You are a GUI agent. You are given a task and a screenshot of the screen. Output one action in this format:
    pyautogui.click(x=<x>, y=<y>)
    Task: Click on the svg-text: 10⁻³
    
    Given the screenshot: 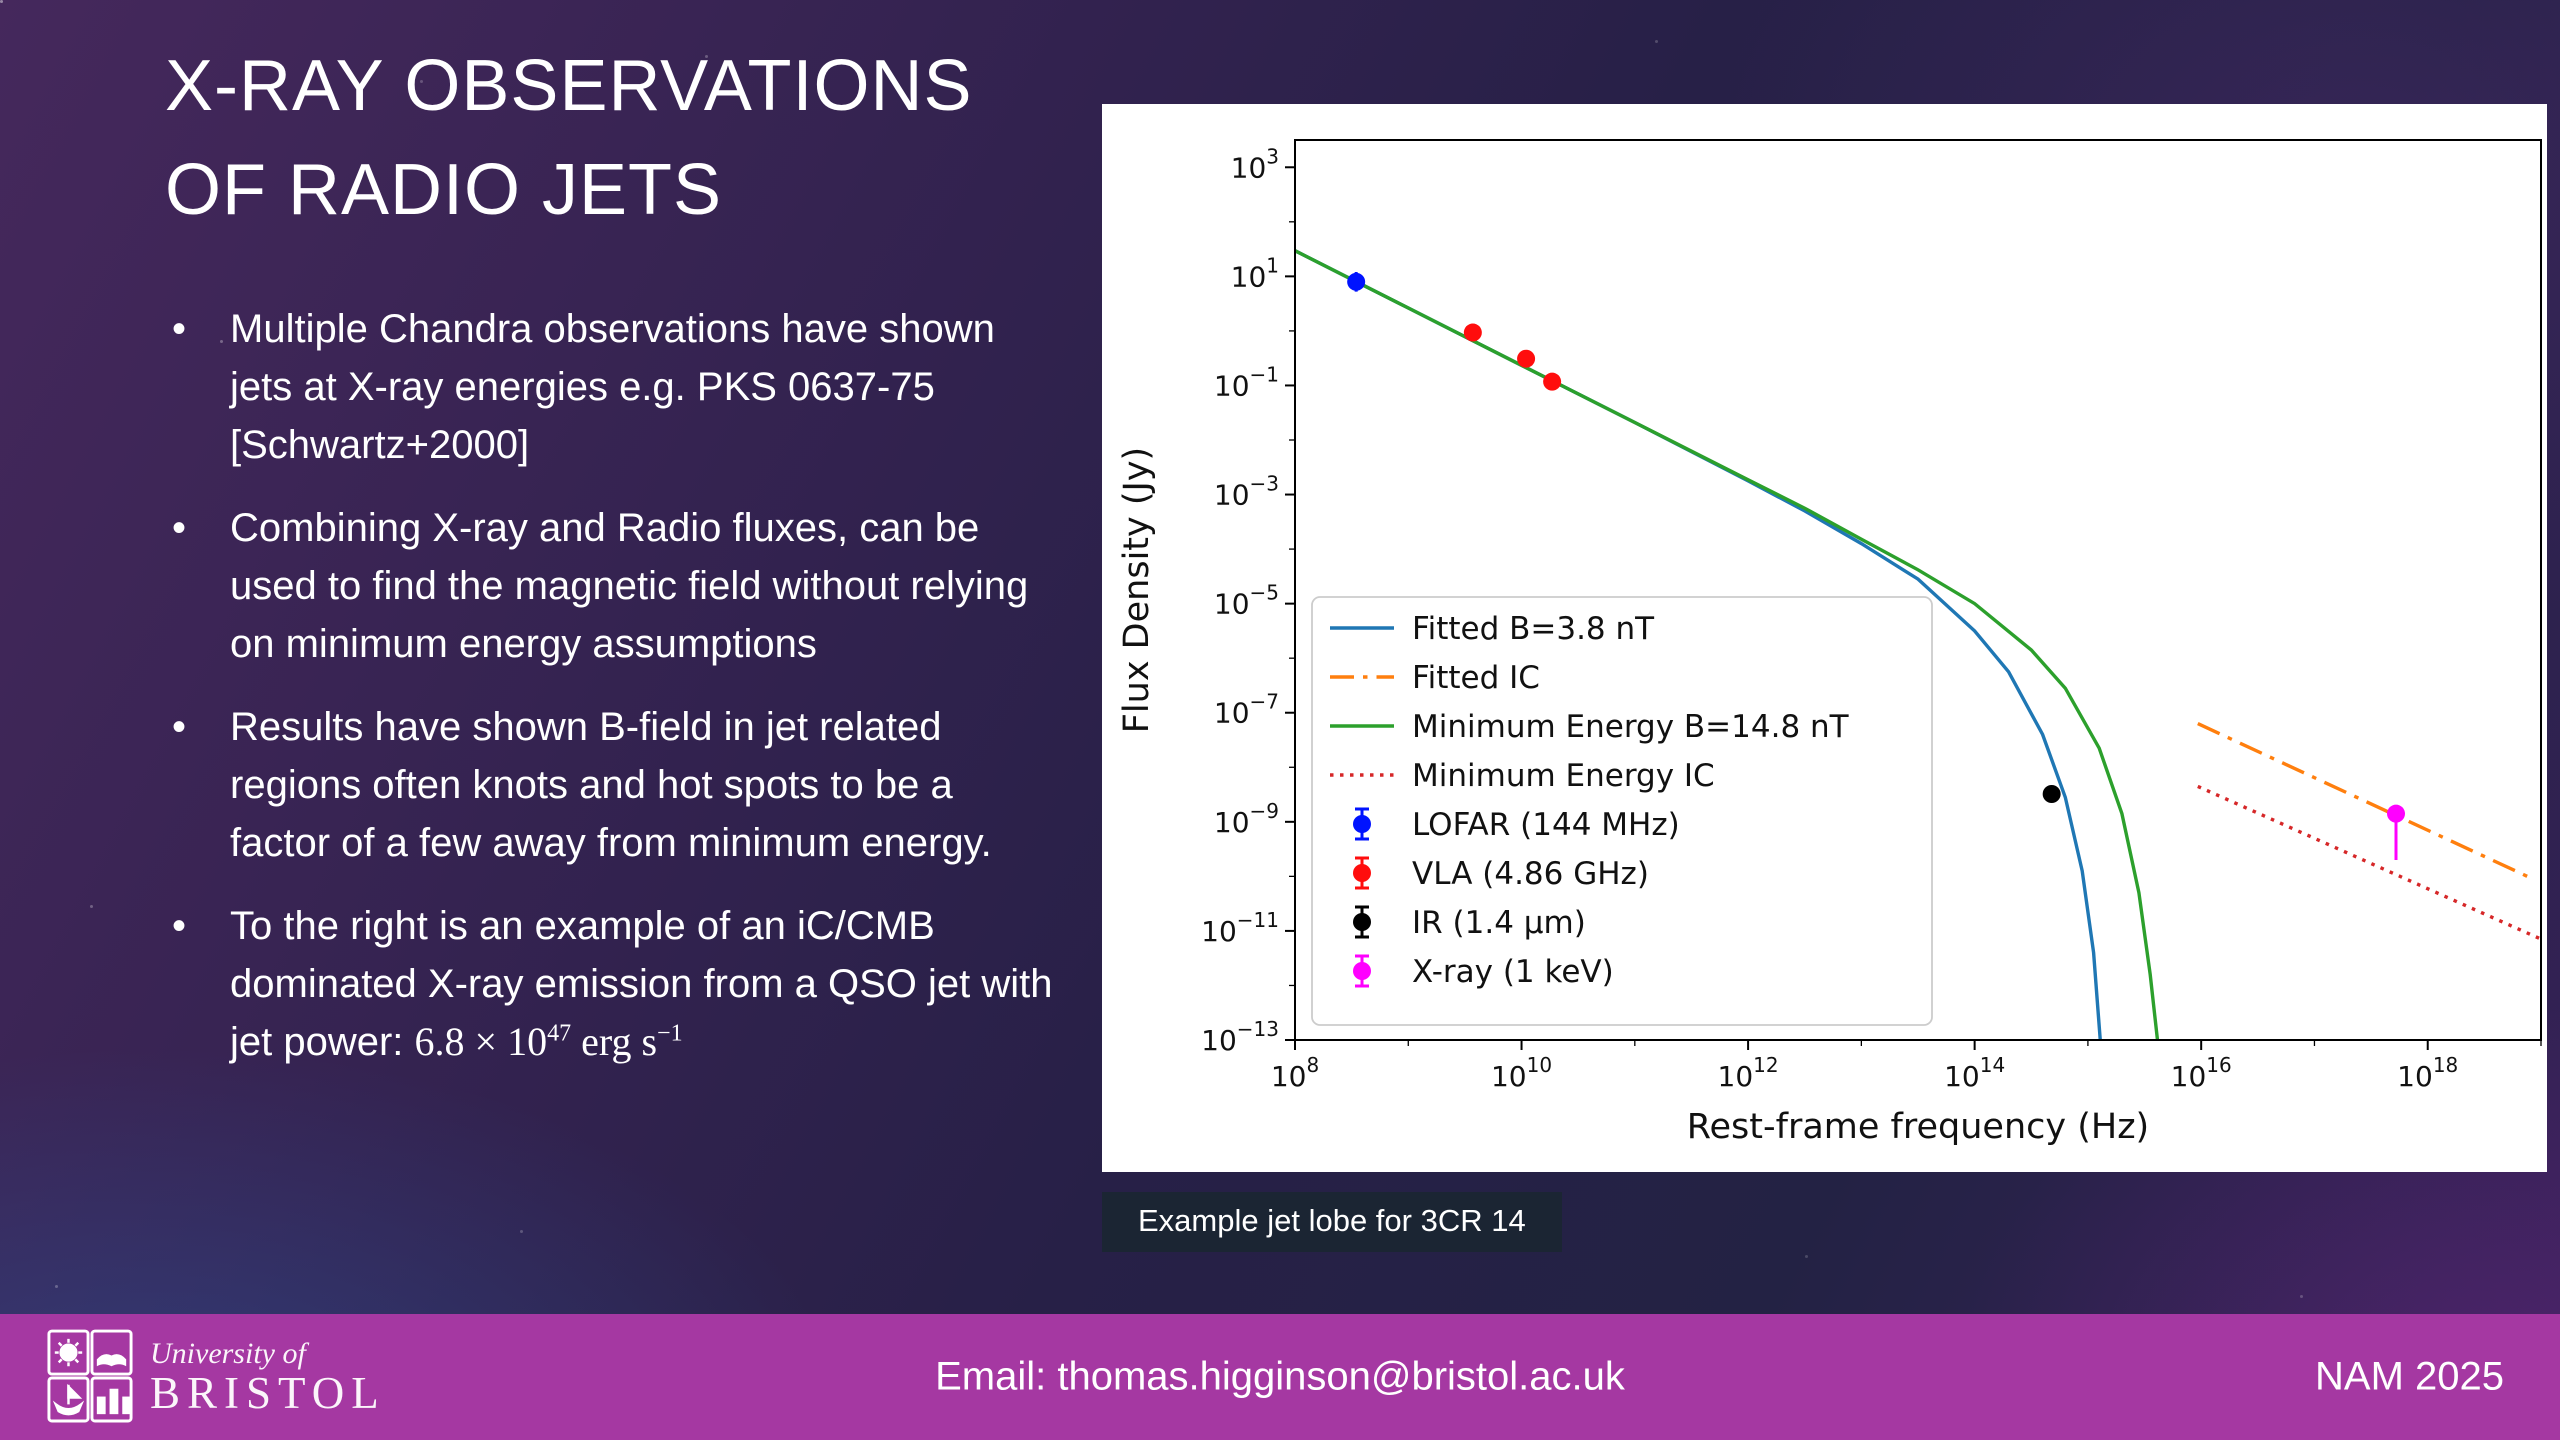 What is the action you would take?
    pyautogui.click(x=1246, y=492)
    